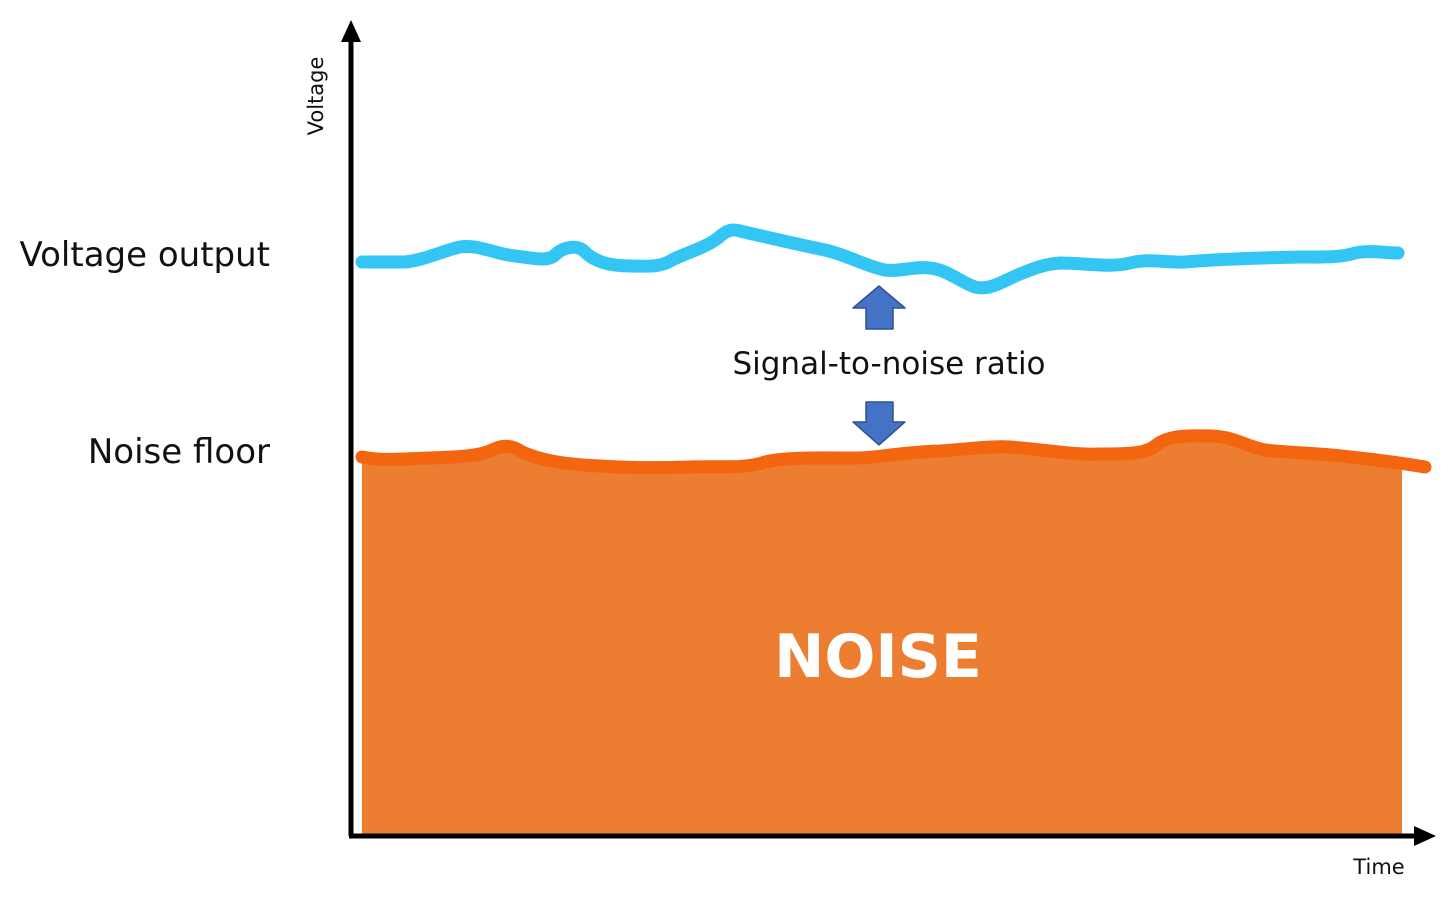 The height and width of the screenshot is (899, 1456). What do you see at coordinates (878, 657) in the screenshot?
I see `noise-region-label: NOISE` at bounding box center [878, 657].